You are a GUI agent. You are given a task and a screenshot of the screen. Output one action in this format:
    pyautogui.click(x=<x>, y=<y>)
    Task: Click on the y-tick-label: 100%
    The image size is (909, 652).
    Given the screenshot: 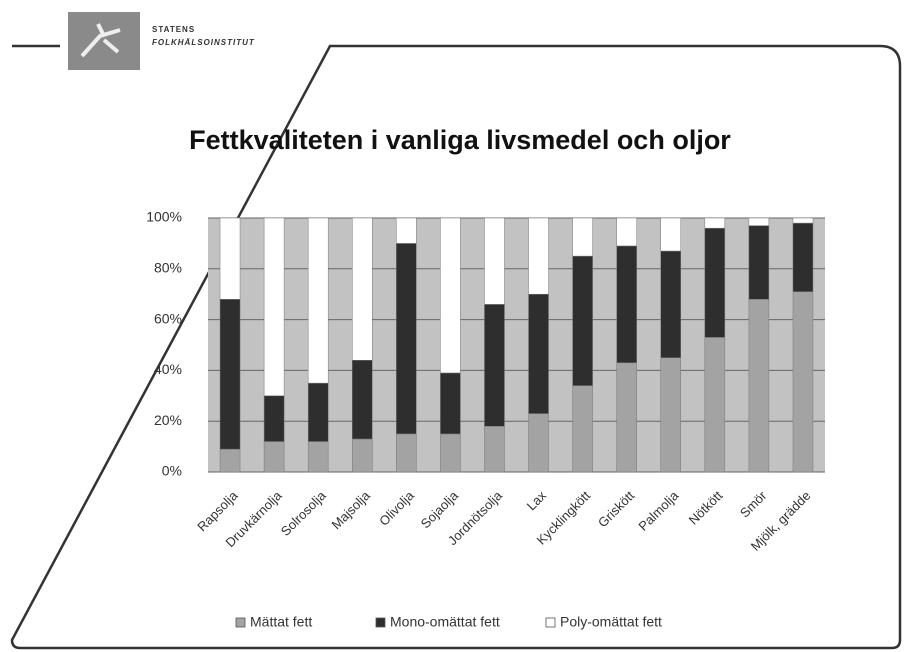 What is the action you would take?
    pyautogui.click(x=164, y=217)
    